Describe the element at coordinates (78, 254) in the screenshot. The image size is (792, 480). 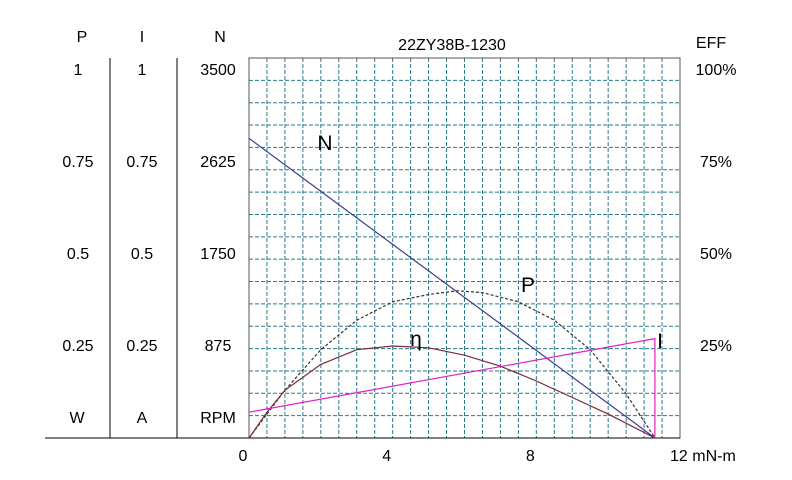
I see `axis-p-tick-label: 0.5` at that location.